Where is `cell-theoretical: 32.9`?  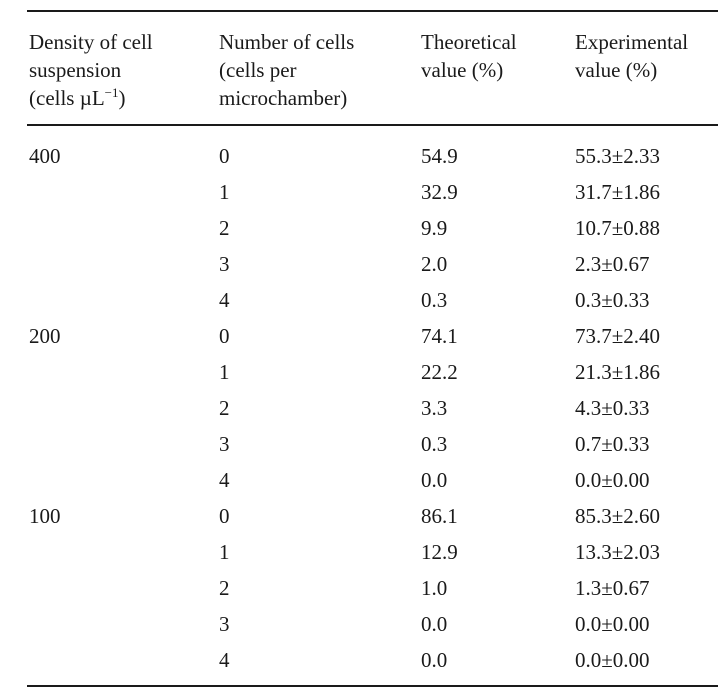
cell-theoretical: 32.9 is located at coordinates (439, 192).